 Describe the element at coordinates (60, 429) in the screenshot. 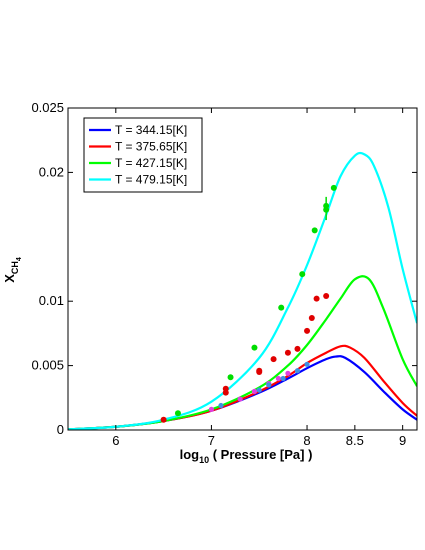

I see `y-tick-label-0: 0` at that location.